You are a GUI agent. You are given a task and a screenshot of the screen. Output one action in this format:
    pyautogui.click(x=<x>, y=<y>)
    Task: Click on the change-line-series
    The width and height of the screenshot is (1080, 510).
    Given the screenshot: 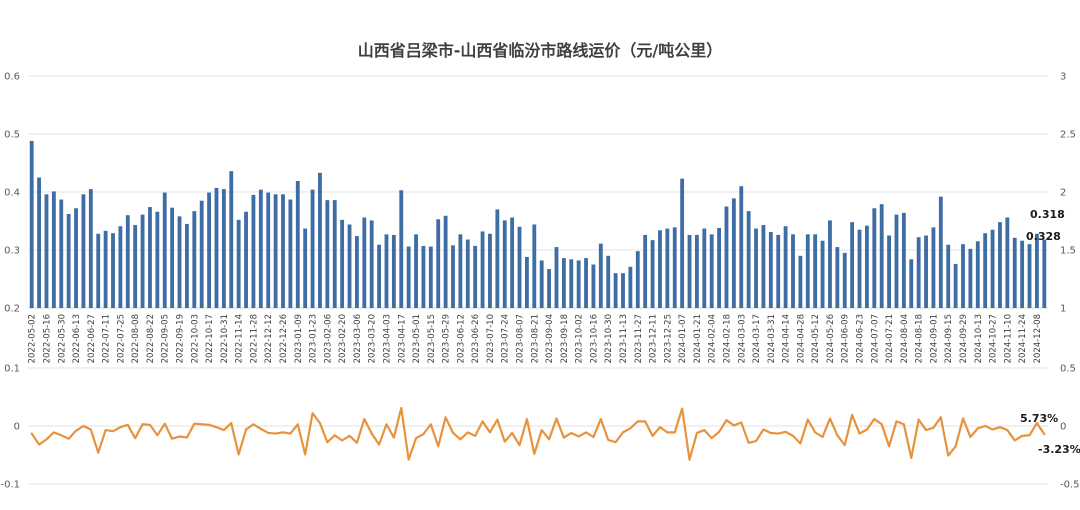 What is the action you would take?
    pyautogui.click(x=538, y=433)
    